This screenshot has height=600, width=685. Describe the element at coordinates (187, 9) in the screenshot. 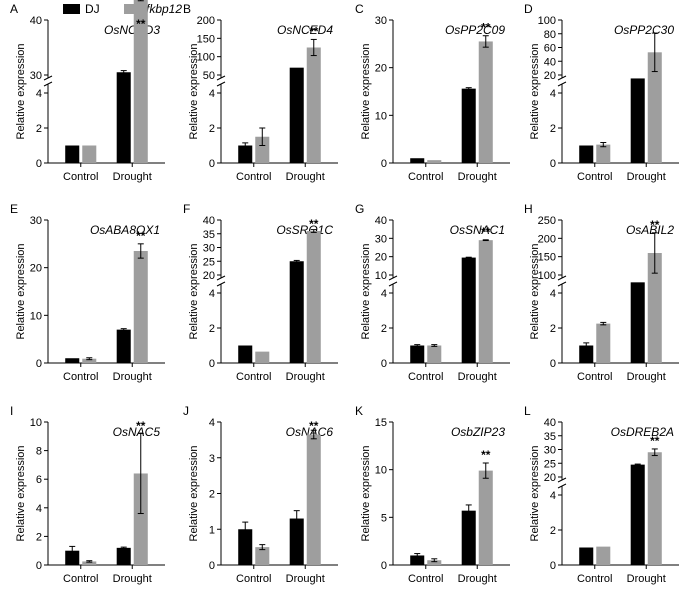

I see `panel-letter: B` at that location.